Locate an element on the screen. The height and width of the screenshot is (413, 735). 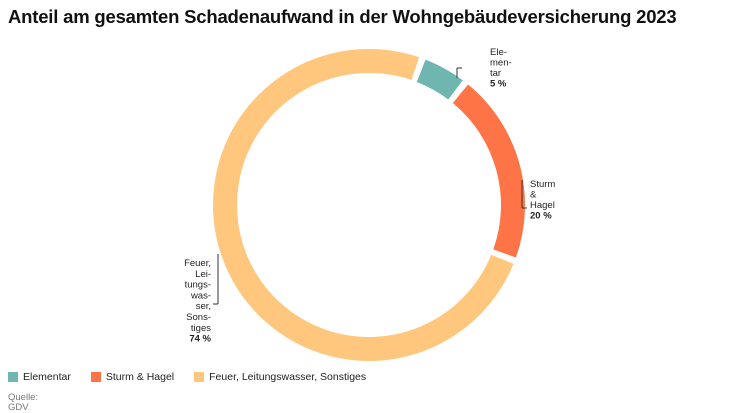
legend-label: Sturm & Hagel is located at coordinates (140, 377).